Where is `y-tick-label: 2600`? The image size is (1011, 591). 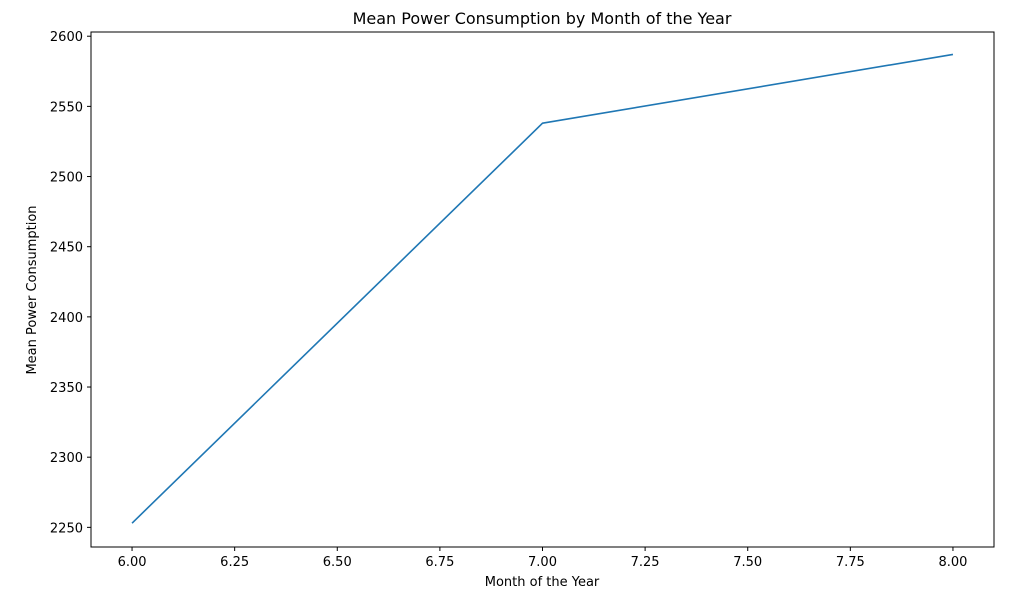
y-tick-label: 2600 is located at coordinates (66, 37).